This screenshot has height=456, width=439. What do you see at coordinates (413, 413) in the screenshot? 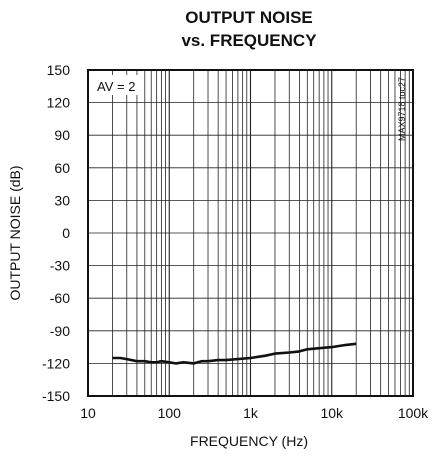
I see `x-tick-label: 100k` at bounding box center [413, 413].